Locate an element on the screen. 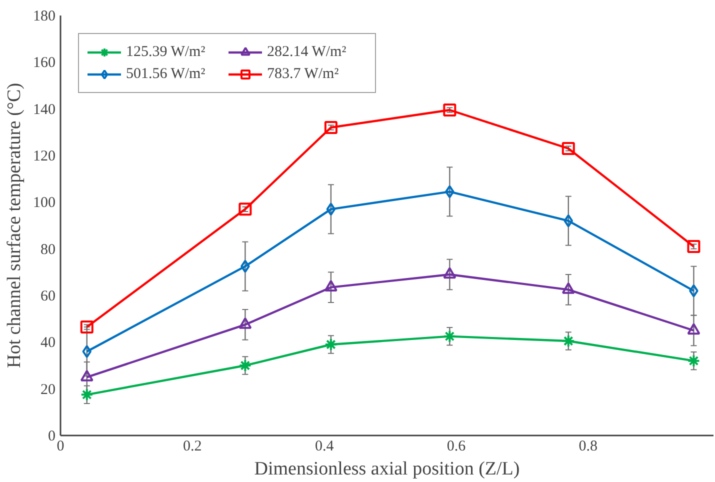 The image size is (715, 482). x-tick-label: 0.8 is located at coordinates (588, 446).